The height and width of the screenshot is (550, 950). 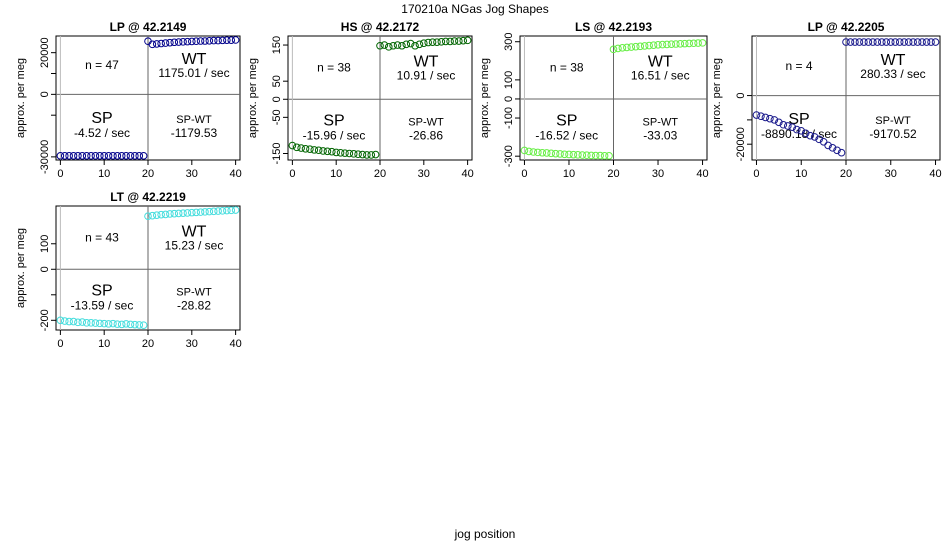 What do you see at coordinates (756, 174) in the screenshot?
I see `x-tick-label: 0` at bounding box center [756, 174].